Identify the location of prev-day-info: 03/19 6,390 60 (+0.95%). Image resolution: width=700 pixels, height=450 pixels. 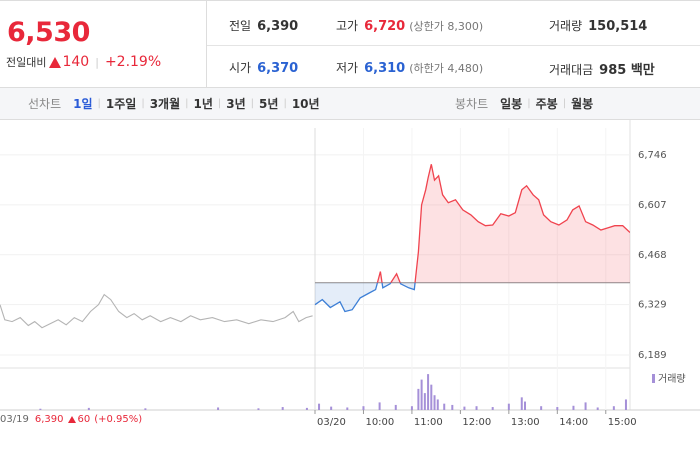
(71, 419).